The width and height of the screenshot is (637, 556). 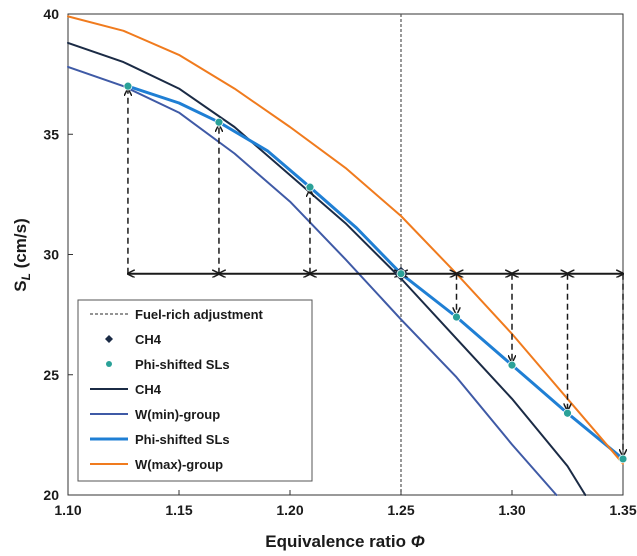 What do you see at coordinates (109, 339) in the screenshot?
I see `legend-symbol-diamond` at bounding box center [109, 339].